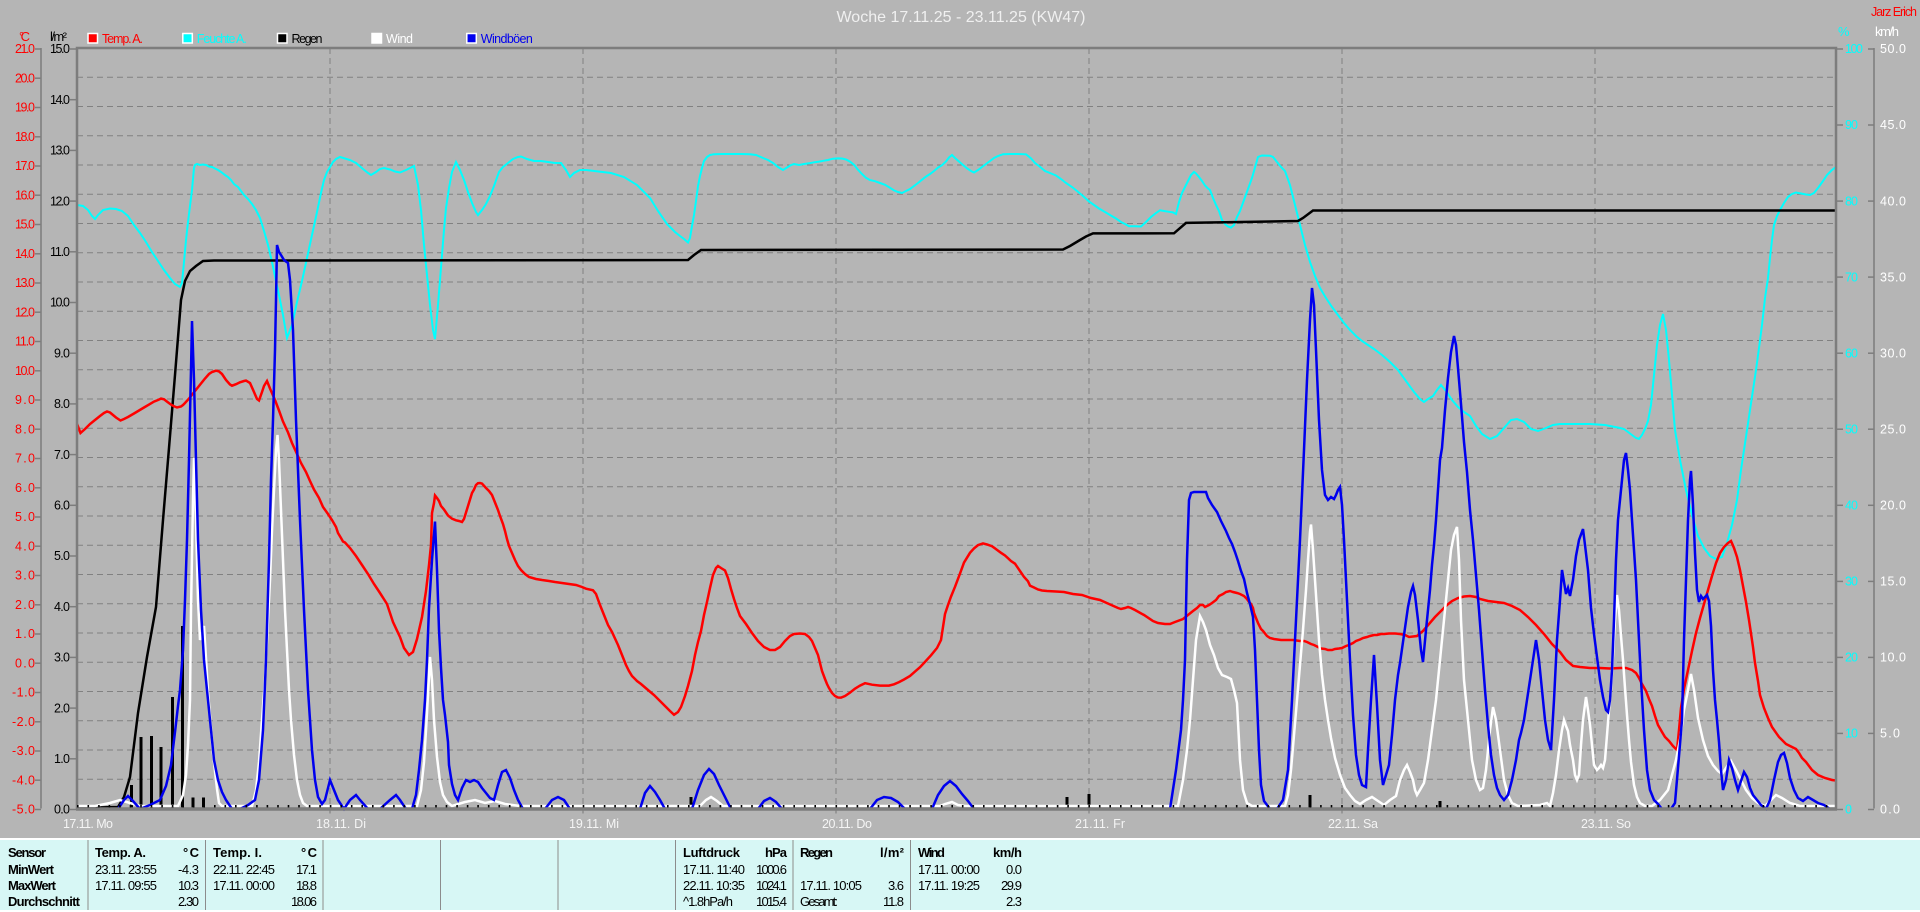 The width and height of the screenshot is (1920, 912). Describe the element at coordinates (896, 885) in the screenshot. I see `svg-text: 3.6` at that location.